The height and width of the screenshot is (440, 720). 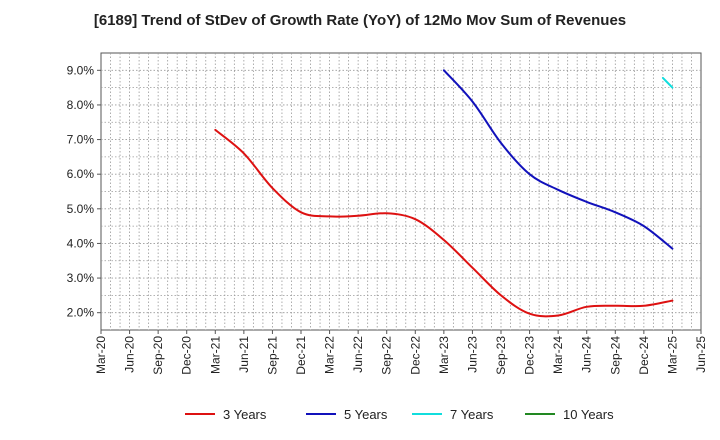 I want to click on y-tick-label: 3.0%, so click(x=81, y=278).